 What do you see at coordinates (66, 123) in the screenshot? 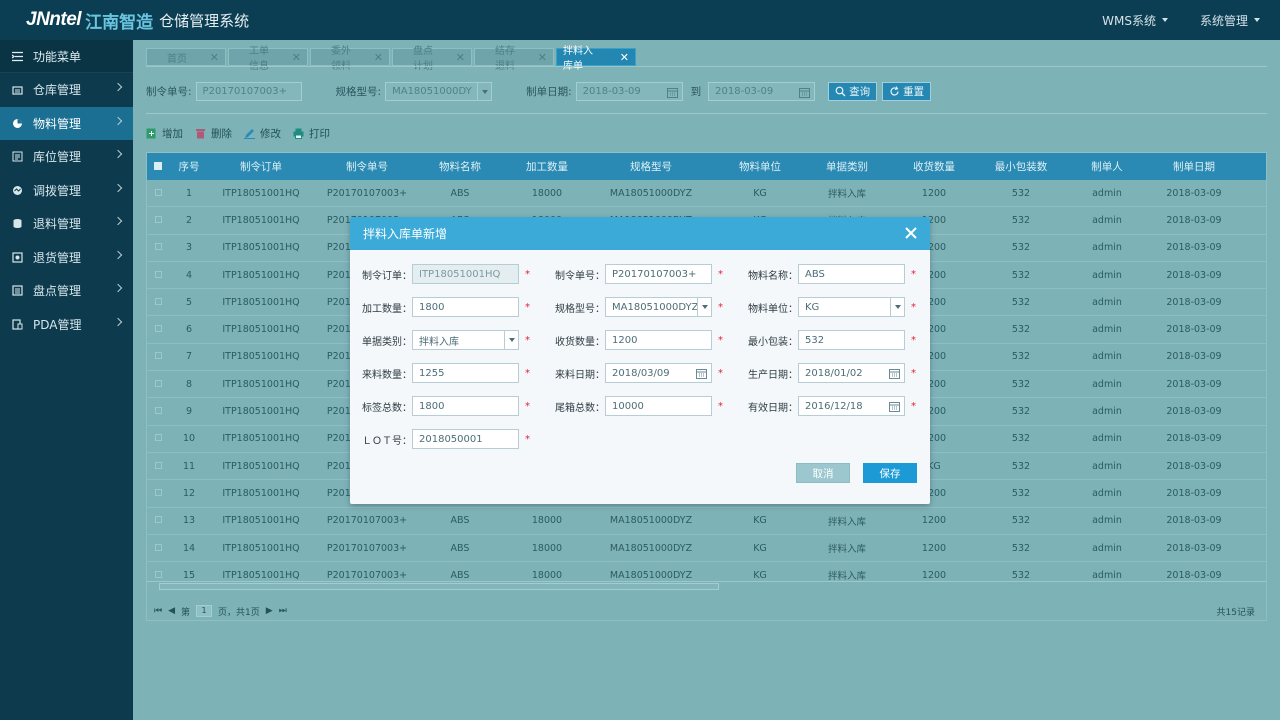
I see `sidebar-item-material: 物料管理` at bounding box center [66, 123].